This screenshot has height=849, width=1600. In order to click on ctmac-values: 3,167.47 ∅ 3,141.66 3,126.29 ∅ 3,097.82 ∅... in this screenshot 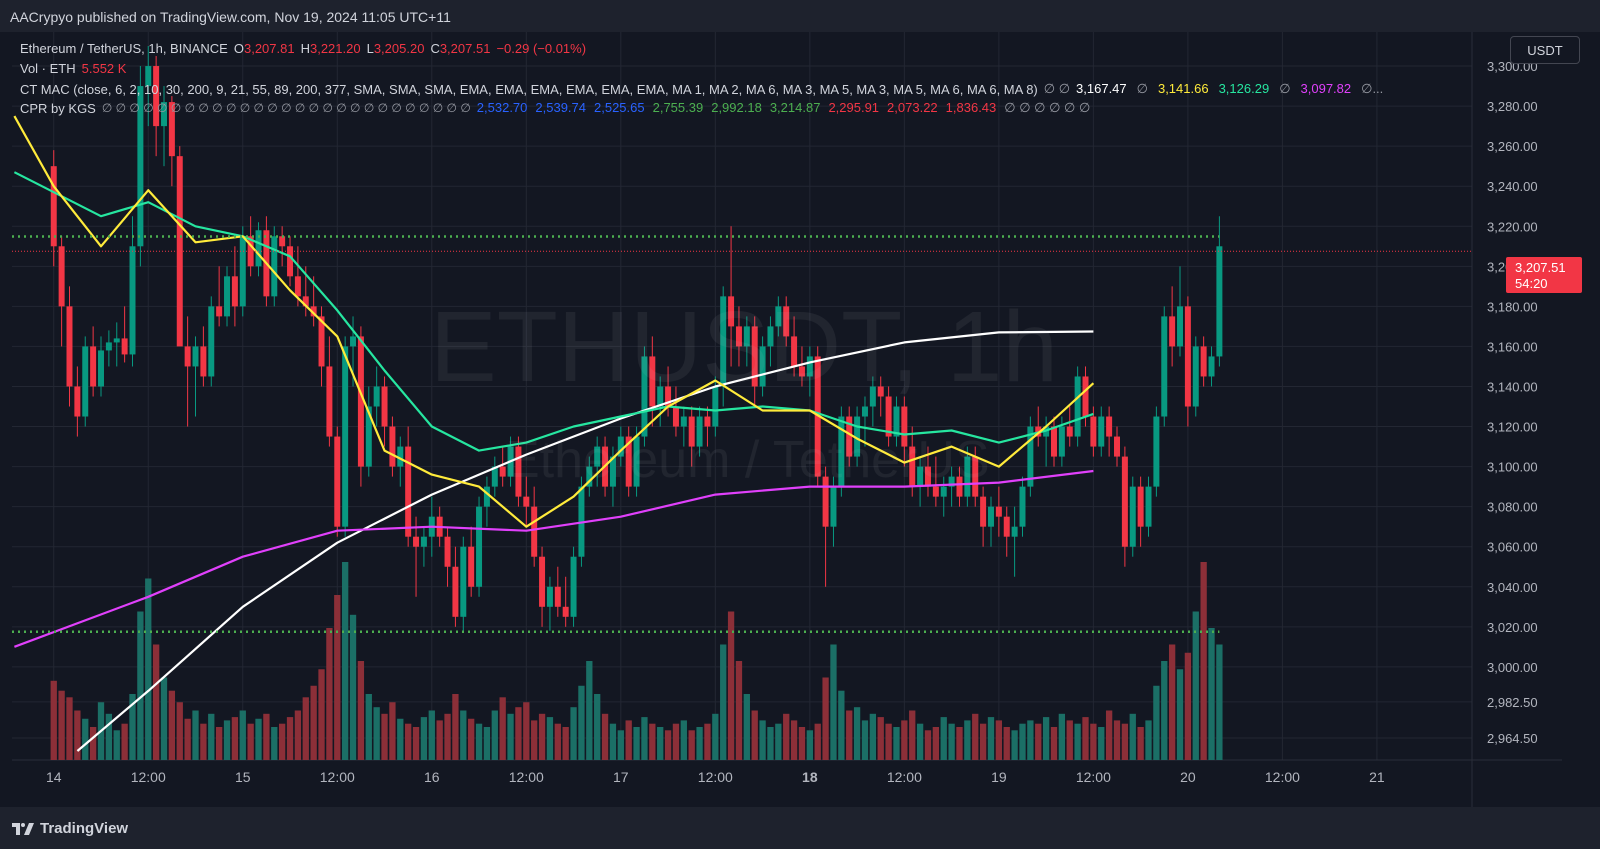, I will do `click(1229, 89)`.